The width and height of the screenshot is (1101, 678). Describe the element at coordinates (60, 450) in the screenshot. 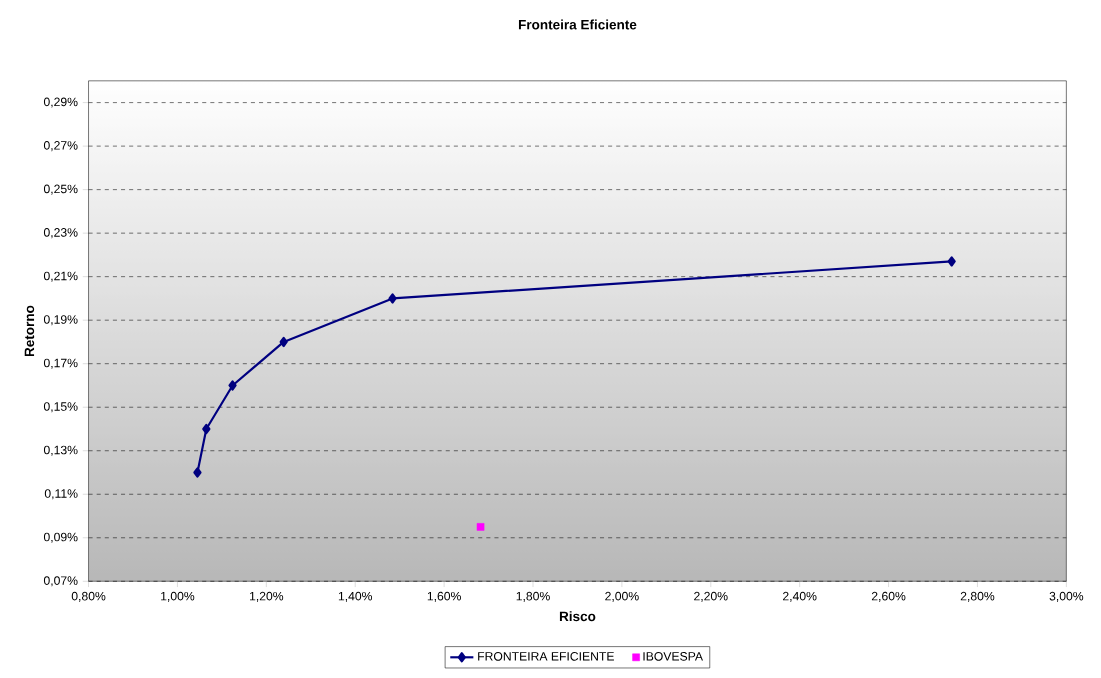

I see `y-tick-label: 0,13%` at that location.